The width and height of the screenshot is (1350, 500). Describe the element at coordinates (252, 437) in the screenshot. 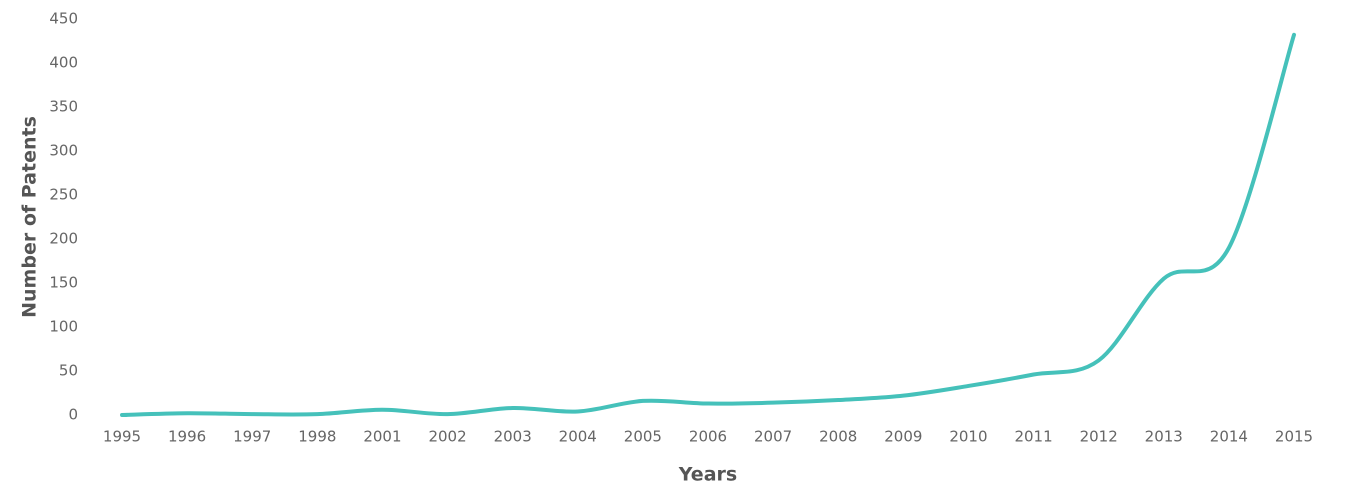

I see `x-tick-label: 1997` at that location.